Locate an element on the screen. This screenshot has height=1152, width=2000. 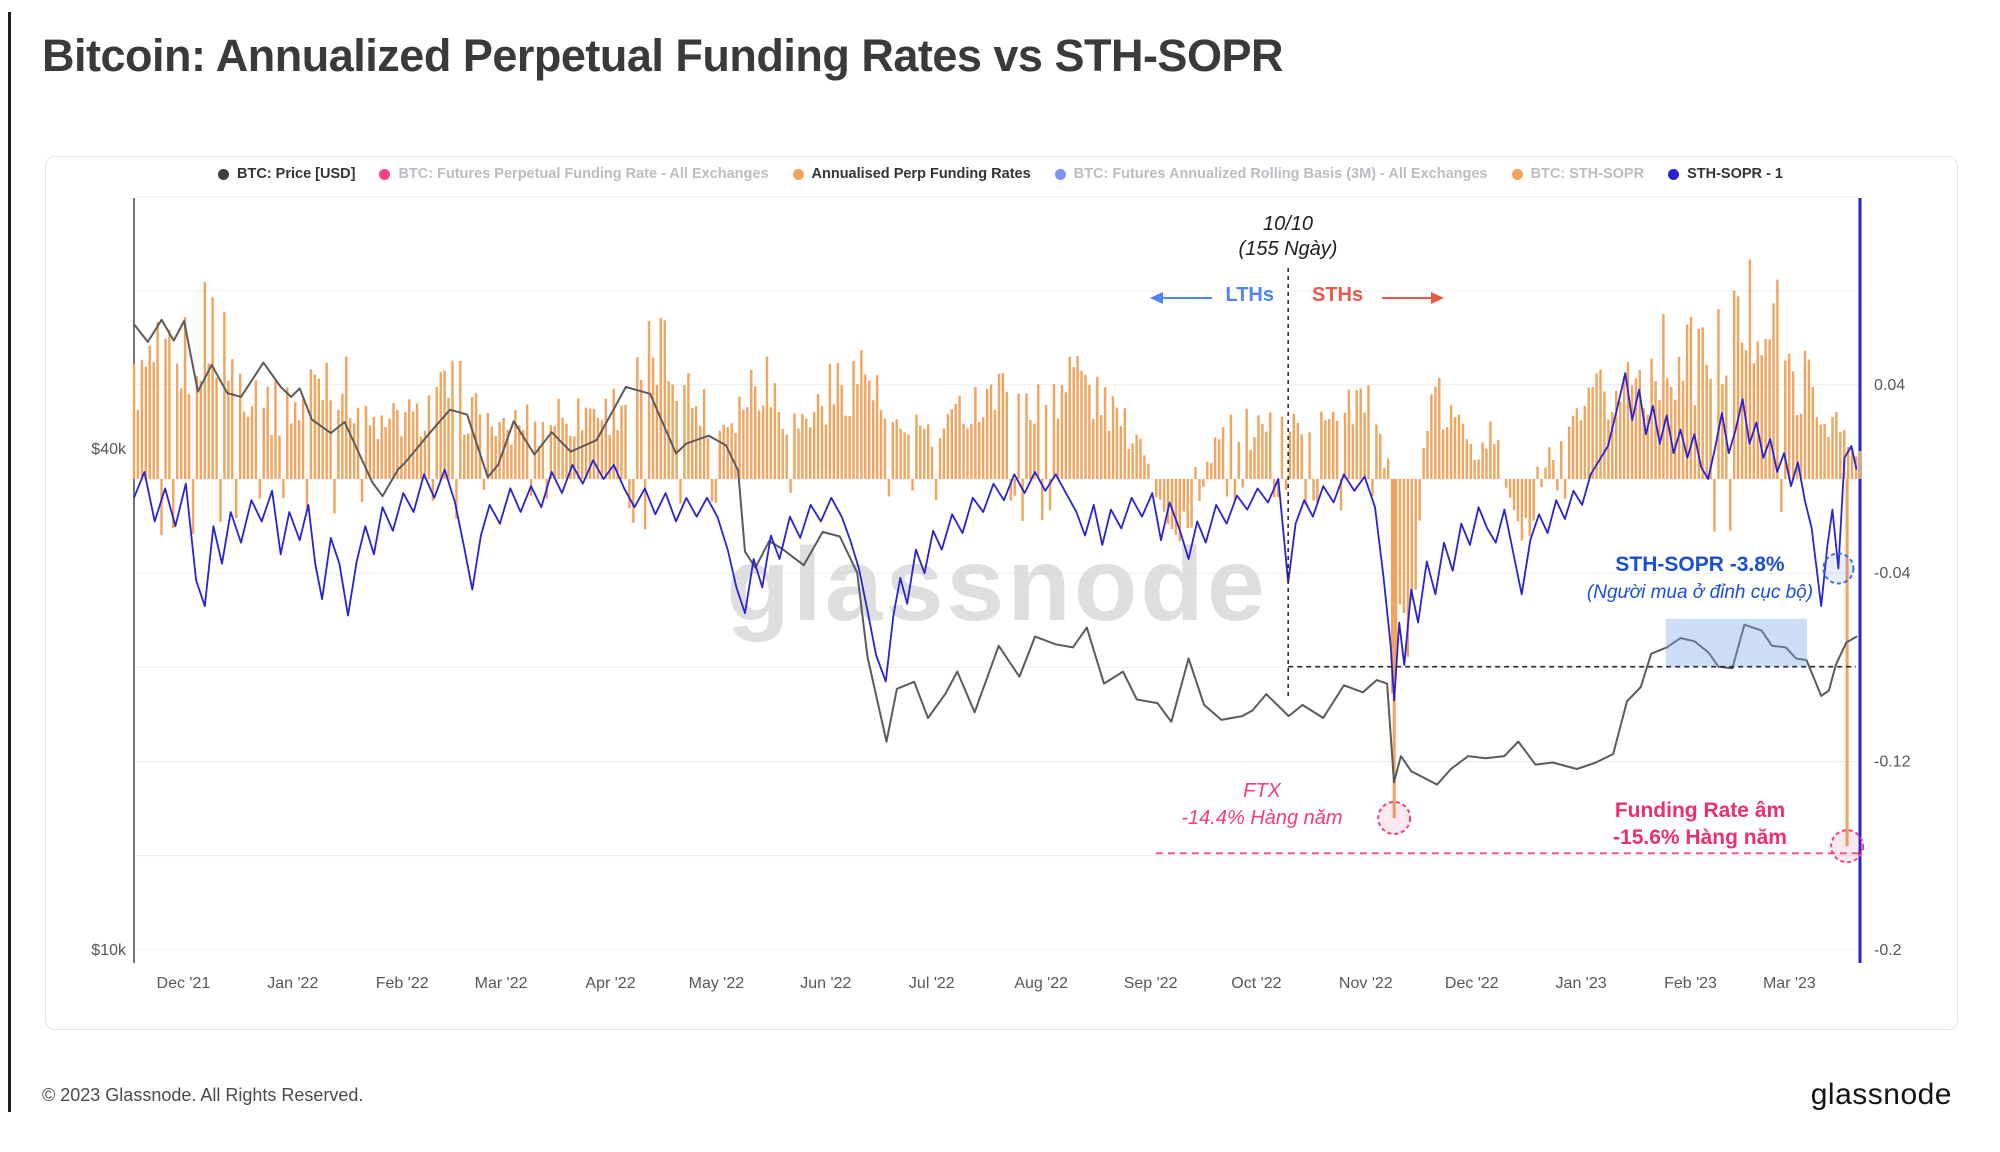
annualised-perp-funding-legend-dot is located at coordinates (798, 174).